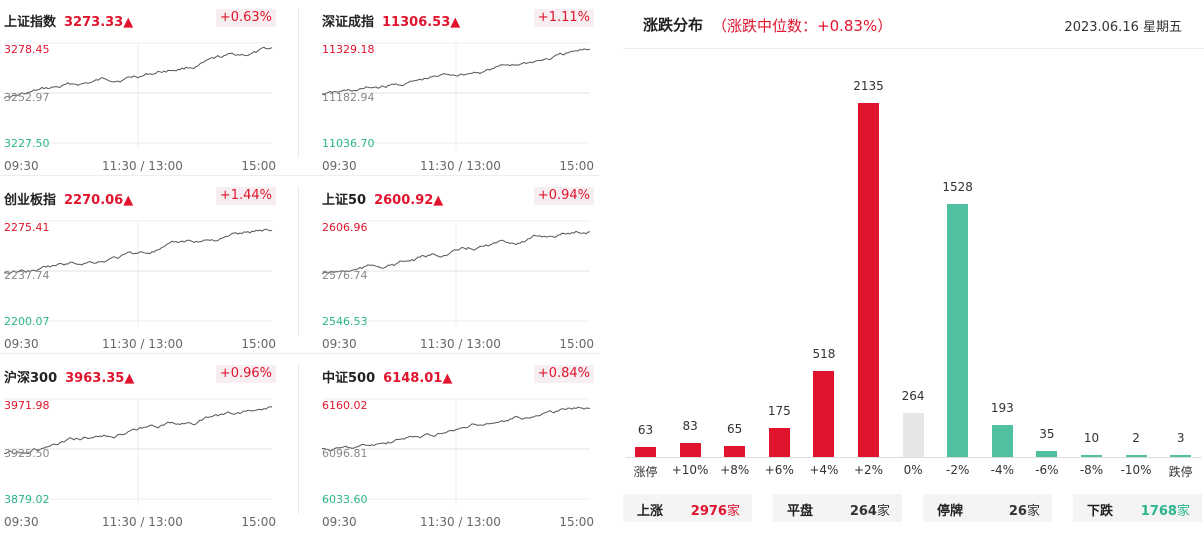 This screenshot has width=1204, height=533. I want to click on index-label: 上证50, so click(344, 200).